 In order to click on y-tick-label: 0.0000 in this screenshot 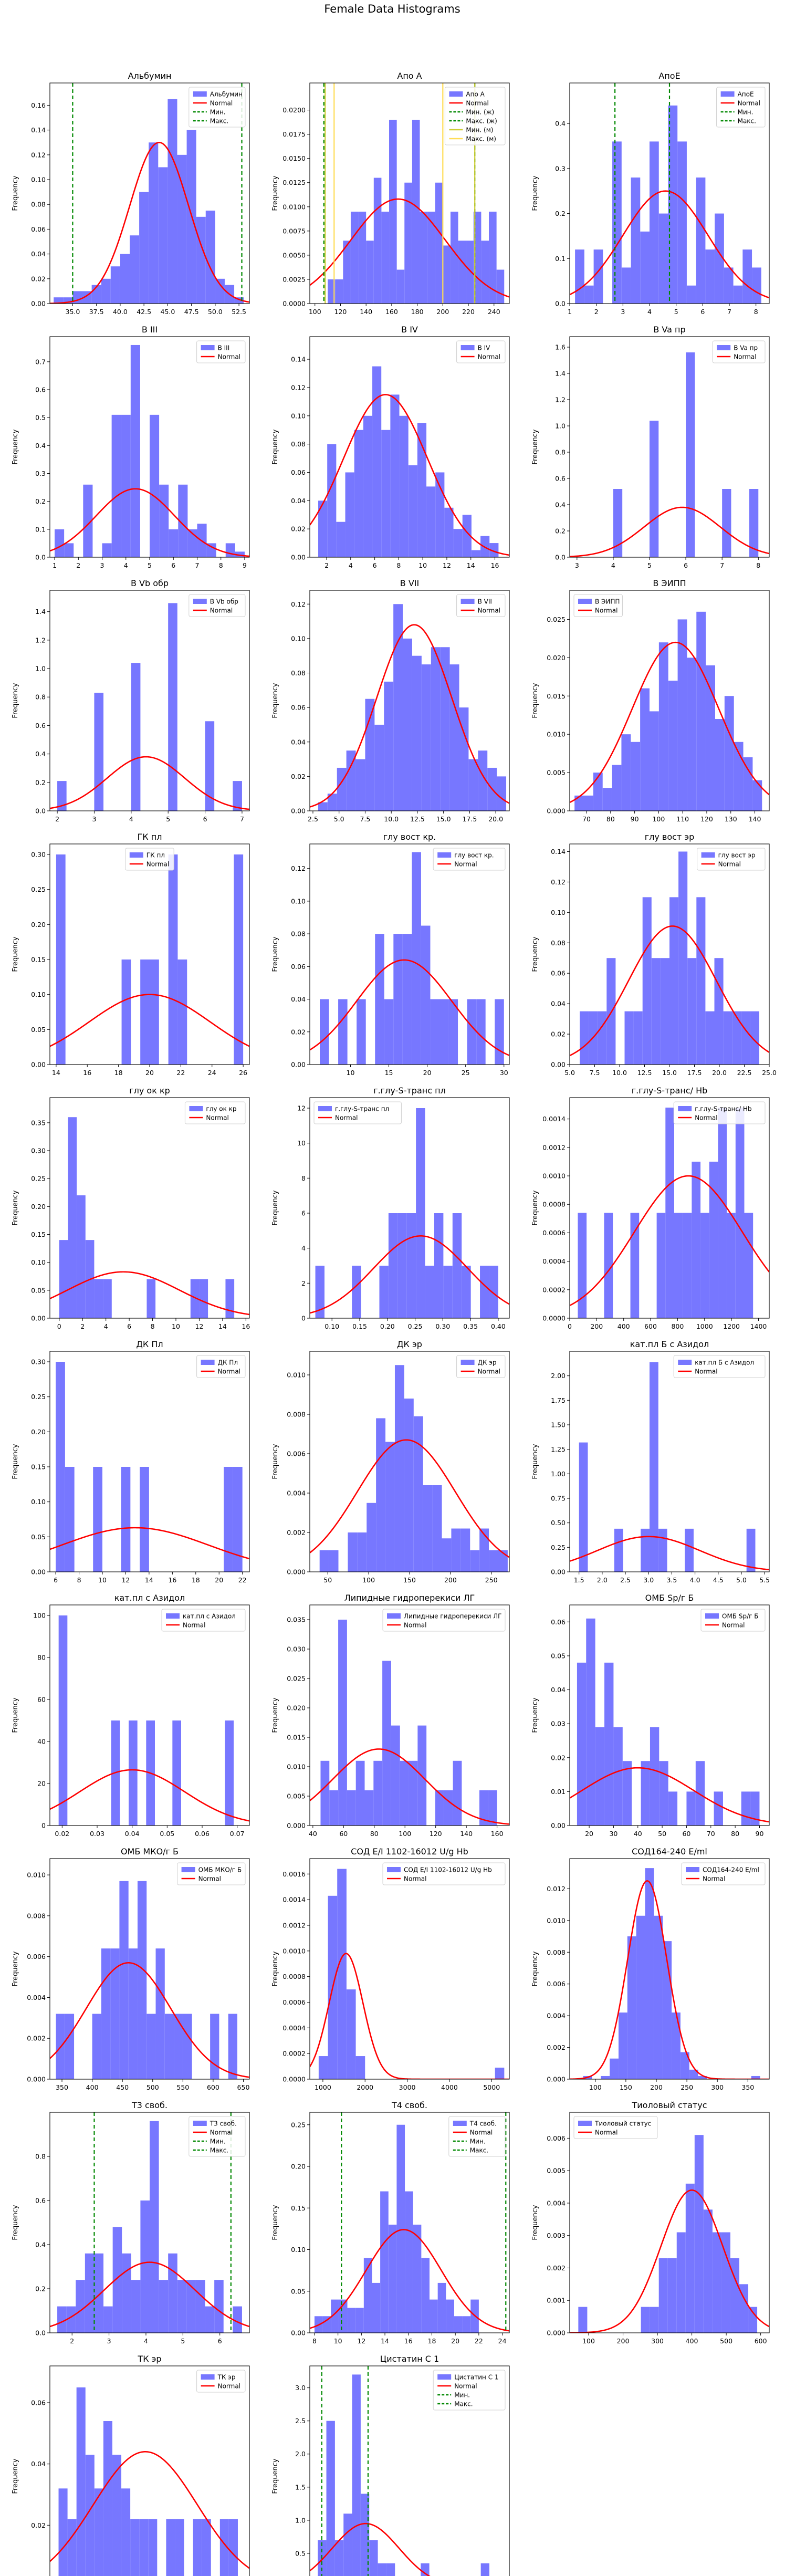, I will do `click(554, 1318)`.